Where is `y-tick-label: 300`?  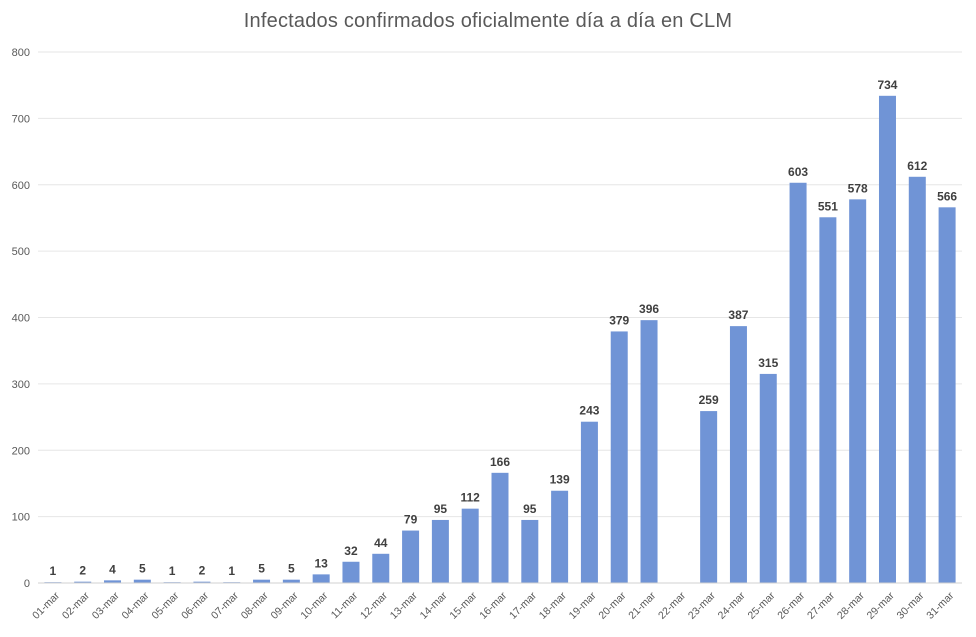 y-tick-label: 300 is located at coordinates (21, 385).